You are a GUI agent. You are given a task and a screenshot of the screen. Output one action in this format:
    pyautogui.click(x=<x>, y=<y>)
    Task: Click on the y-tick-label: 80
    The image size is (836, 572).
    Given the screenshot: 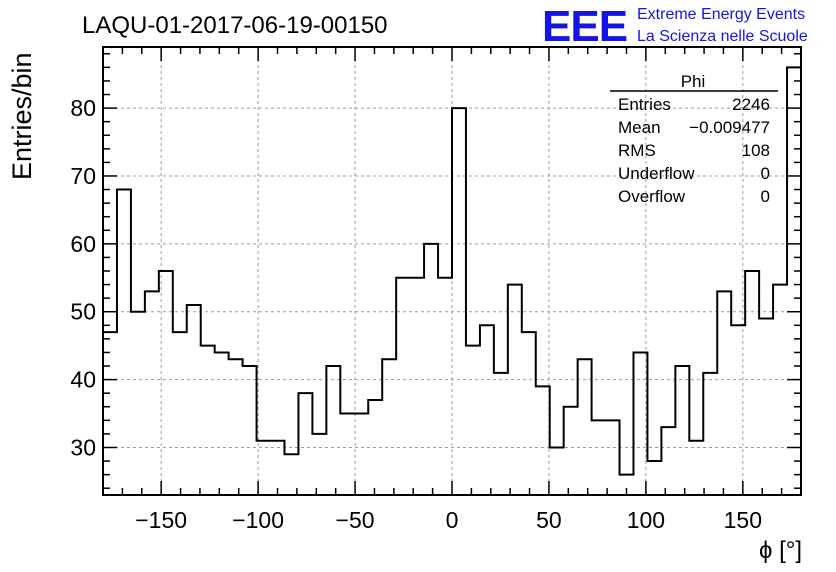 What is the action you would take?
    pyautogui.click(x=83, y=108)
    